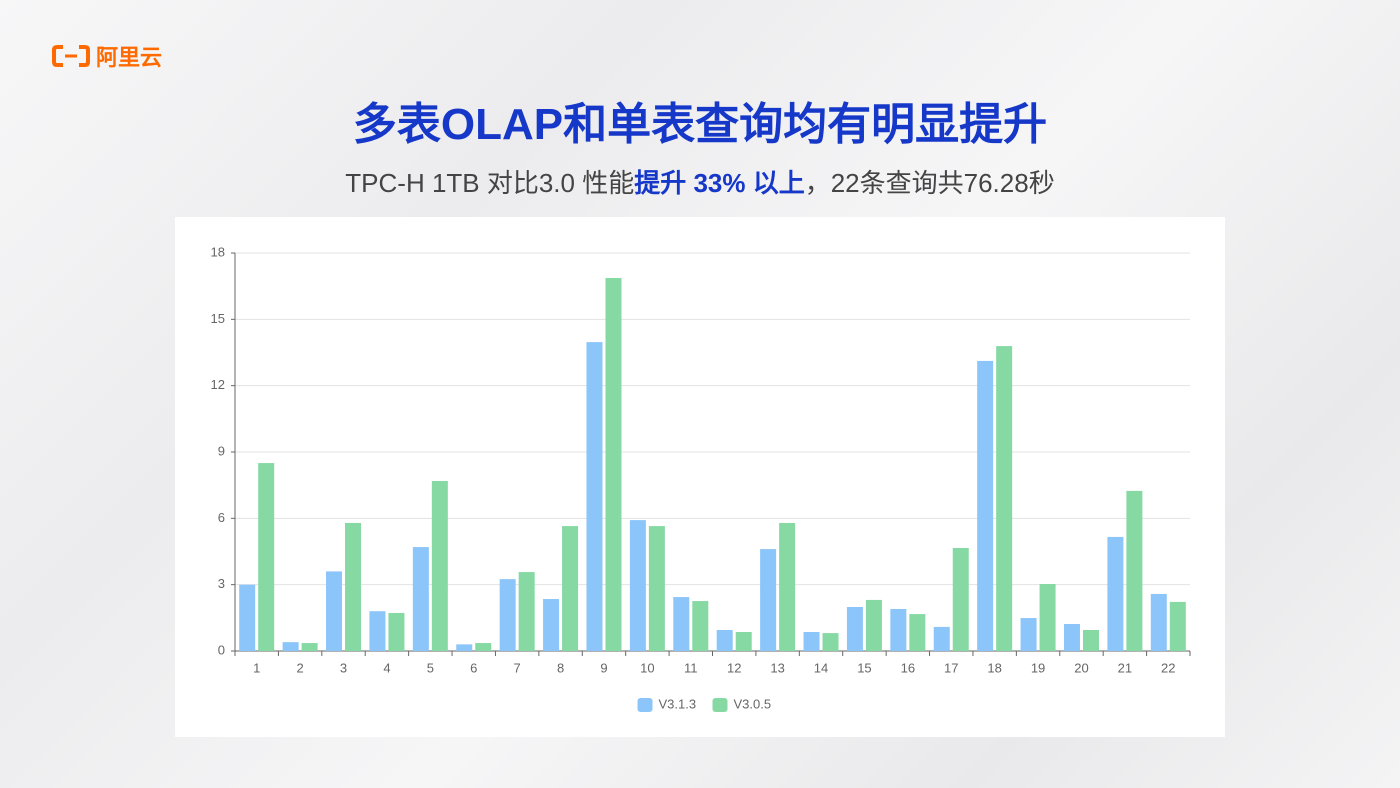 The height and width of the screenshot is (788, 1400). I want to click on x-tick-label: 13, so click(777, 667).